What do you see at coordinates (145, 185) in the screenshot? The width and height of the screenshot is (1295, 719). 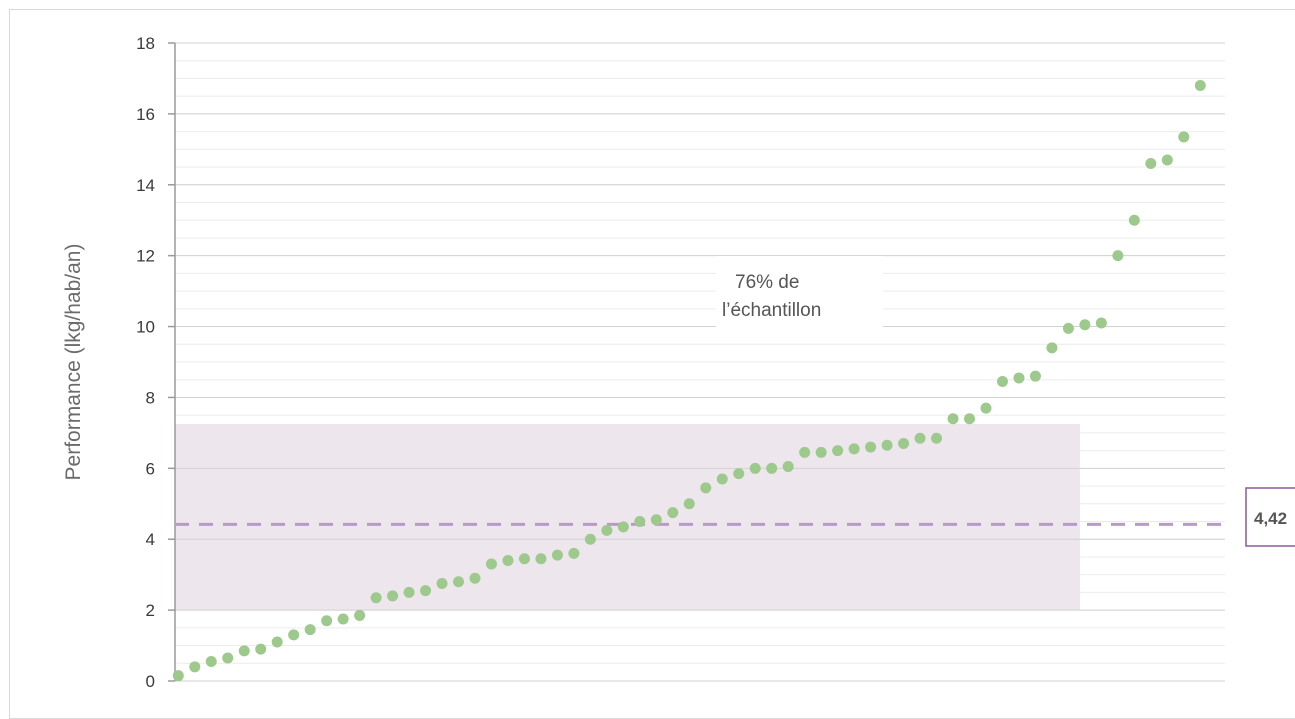 I see `y-tick-label: 14` at bounding box center [145, 185].